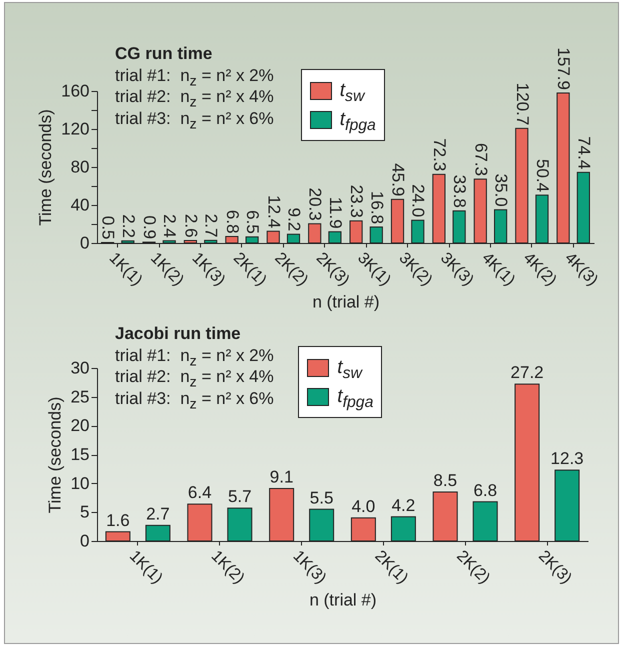  I want to click on data-label: 16.8, so click(376, 207).